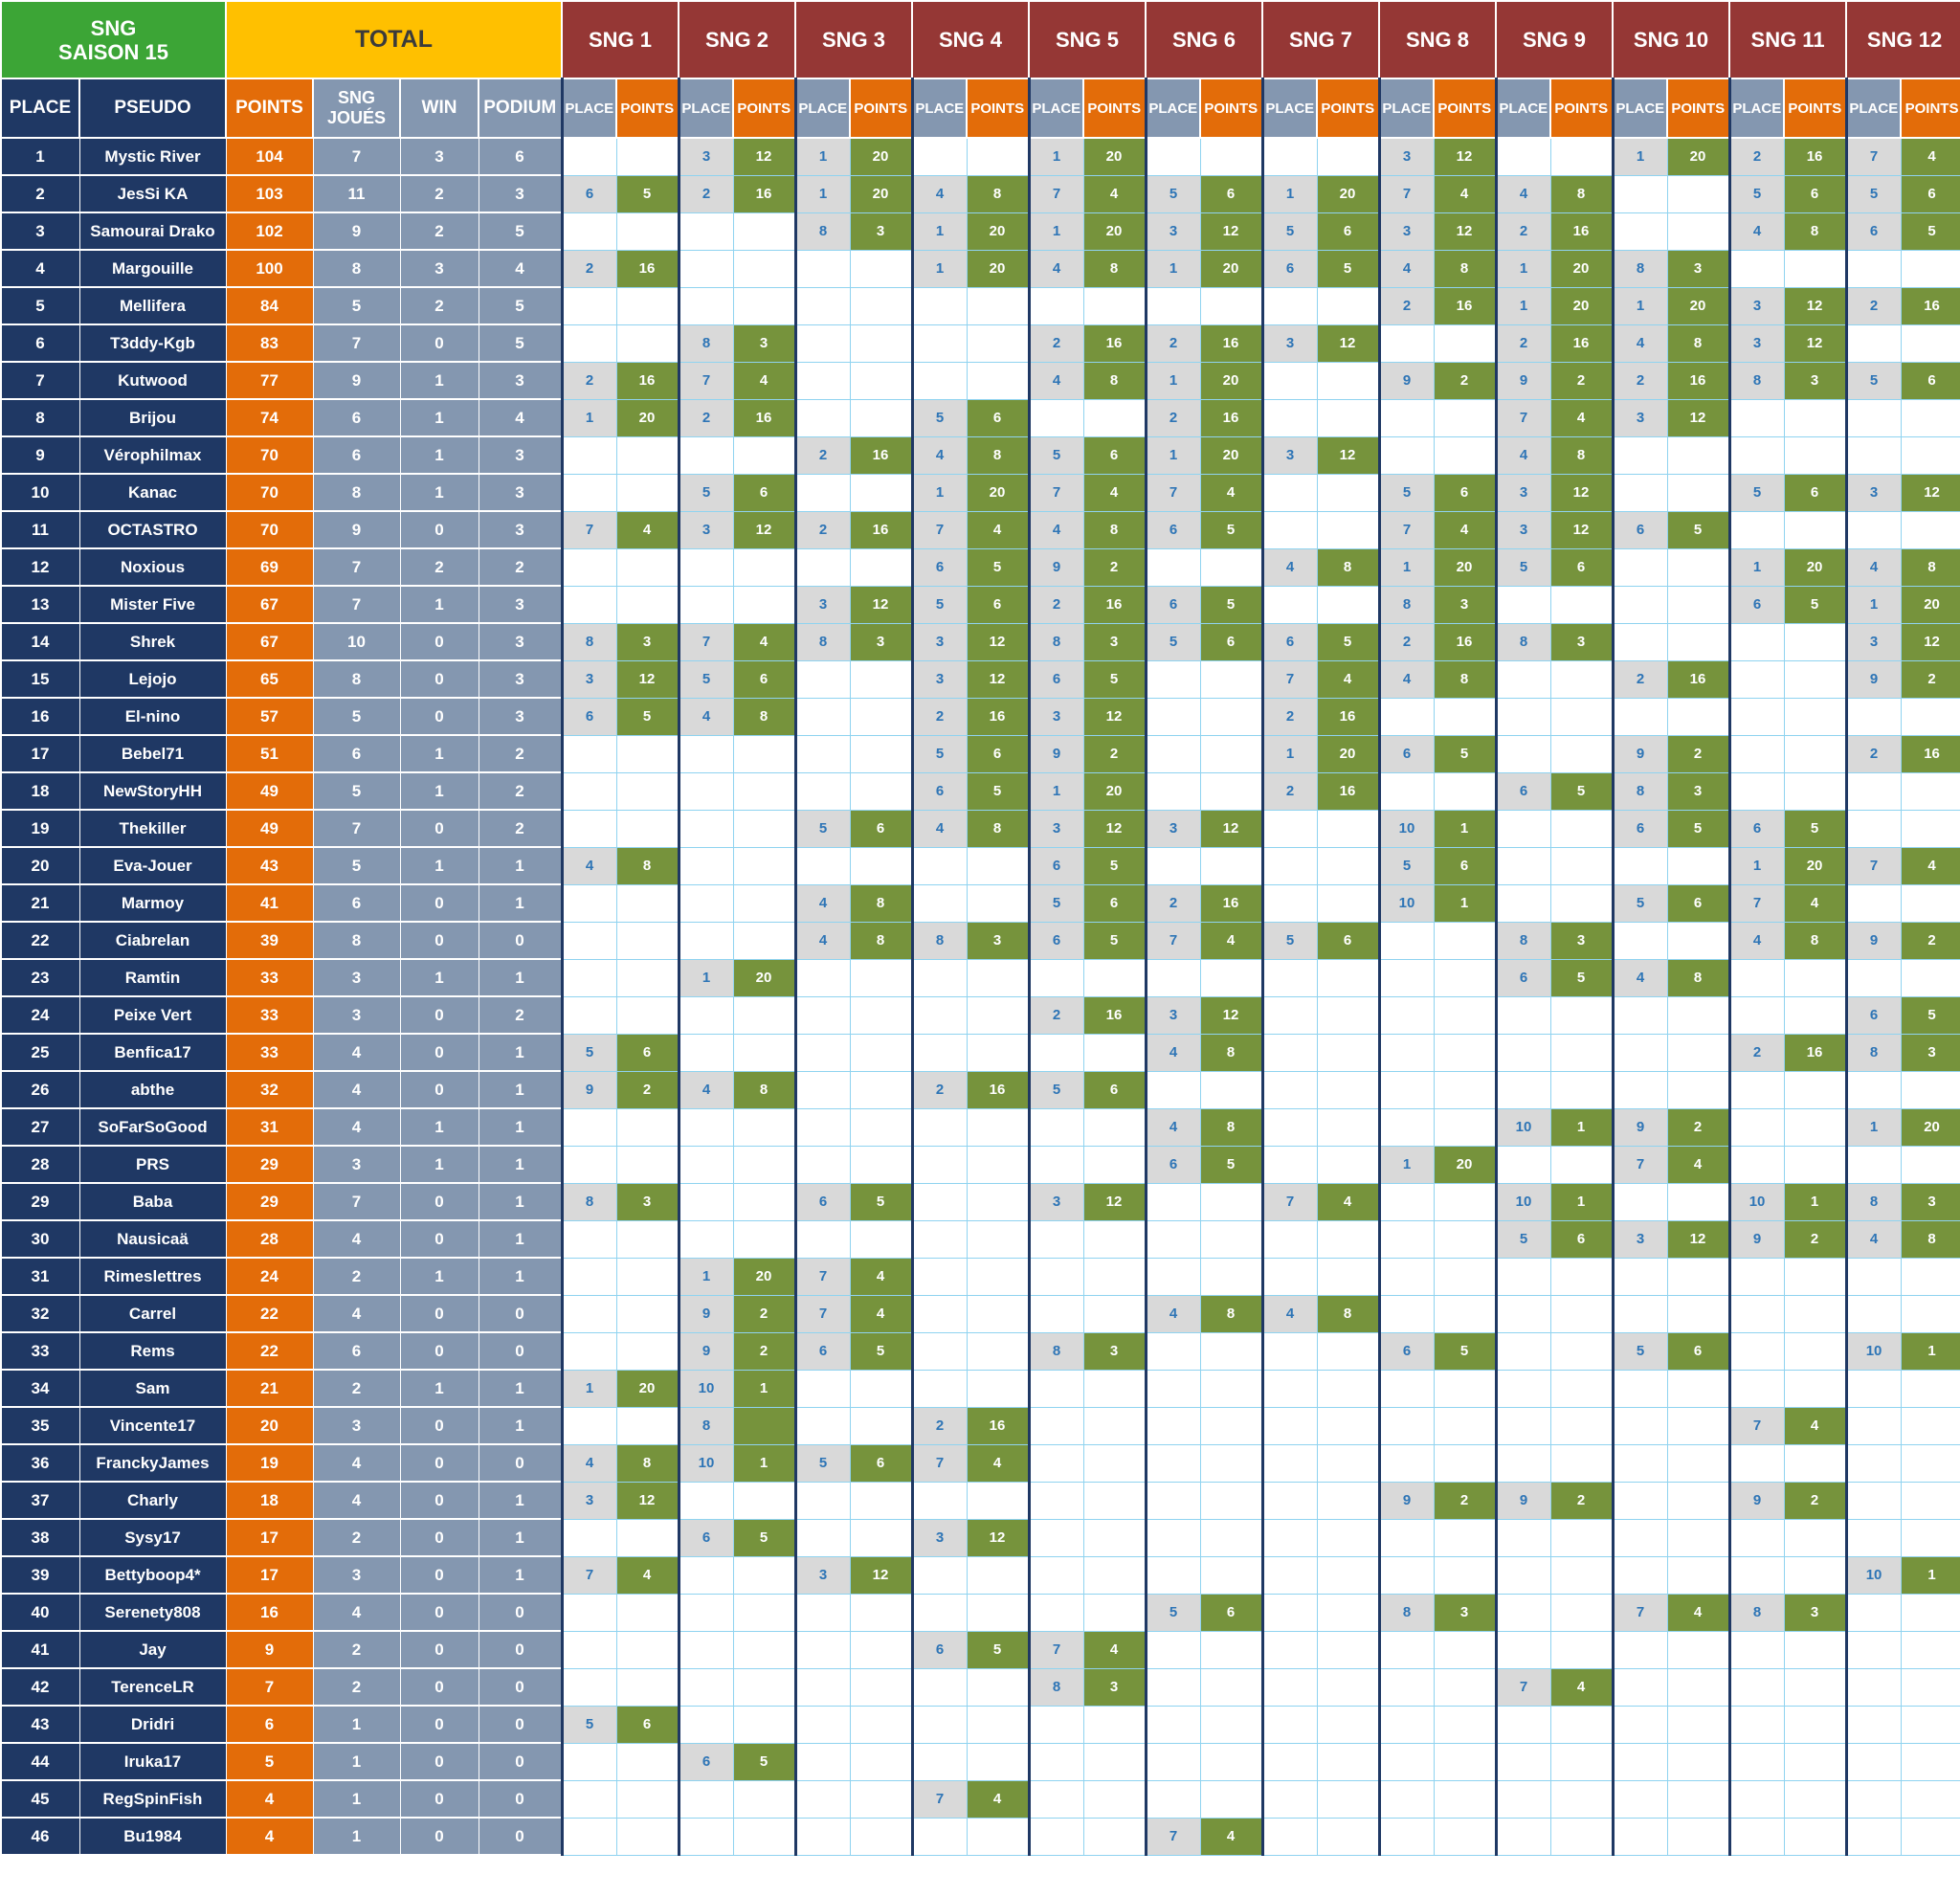  What do you see at coordinates (1231, 193) in the screenshot?
I see `game-6-points-cell: 6` at bounding box center [1231, 193].